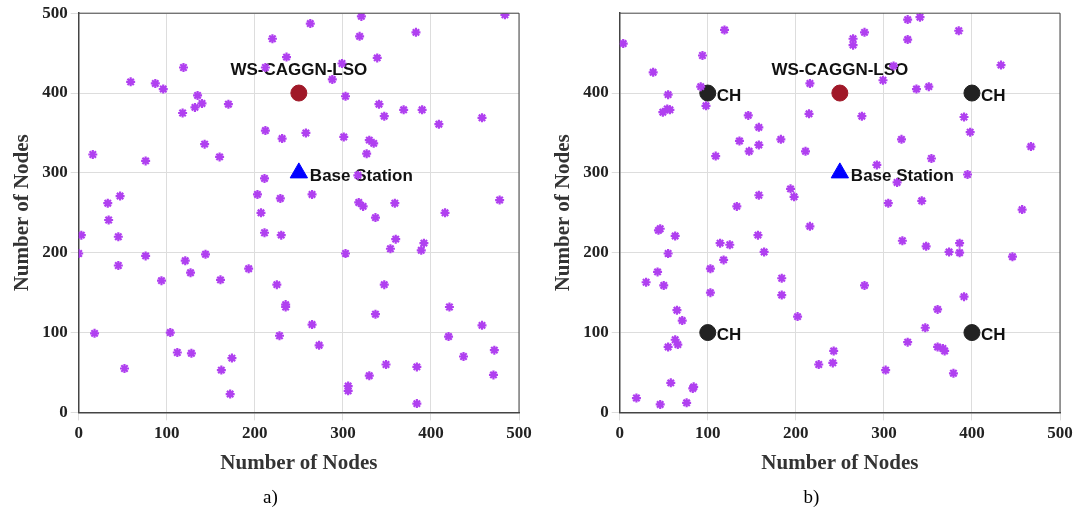 This screenshot has width=1083, height=517. Describe the element at coordinates (270, 497) in the screenshot. I see `text: a)` at that location.